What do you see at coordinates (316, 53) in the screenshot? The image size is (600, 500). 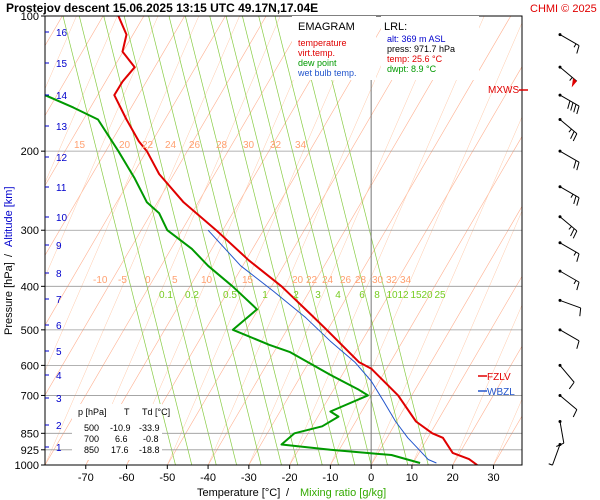 I see `legend-virt-temp: virt.temp.` at bounding box center [316, 53].